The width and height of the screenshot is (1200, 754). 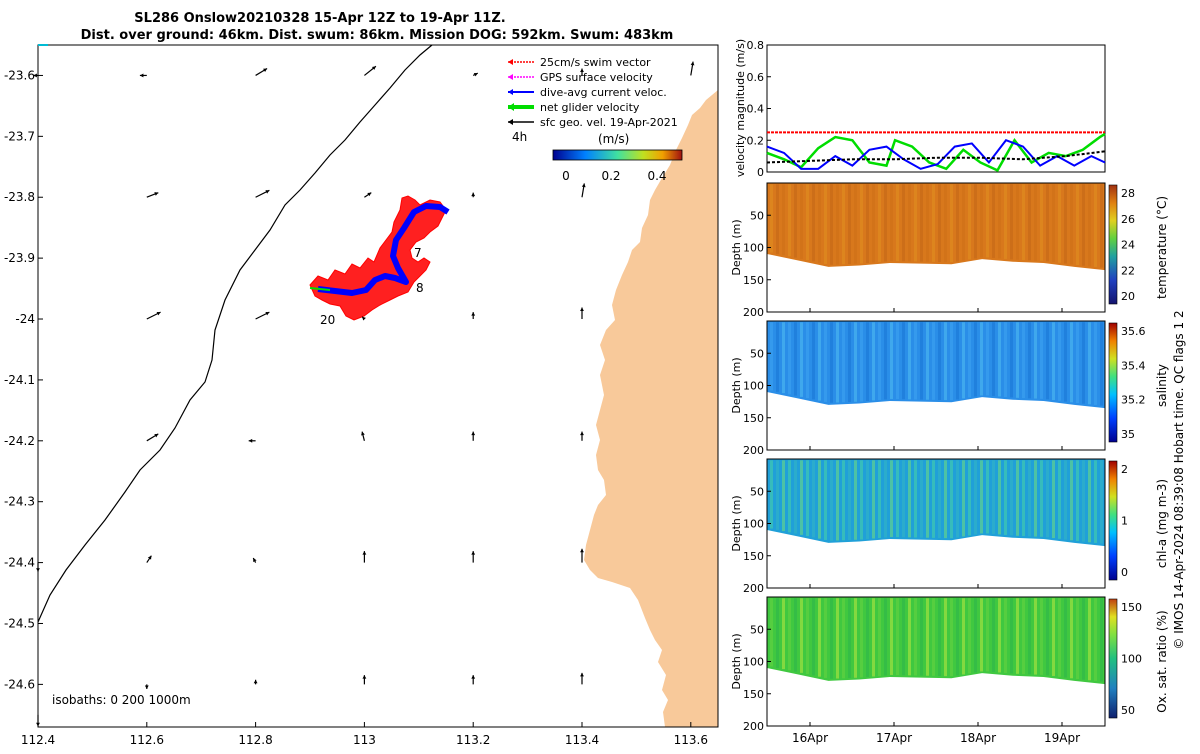 What do you see at coordinates (580, 77) in the screenshot?
I see `legend-item-gps: GPS surface velocity` at bounding box center [580, 77].